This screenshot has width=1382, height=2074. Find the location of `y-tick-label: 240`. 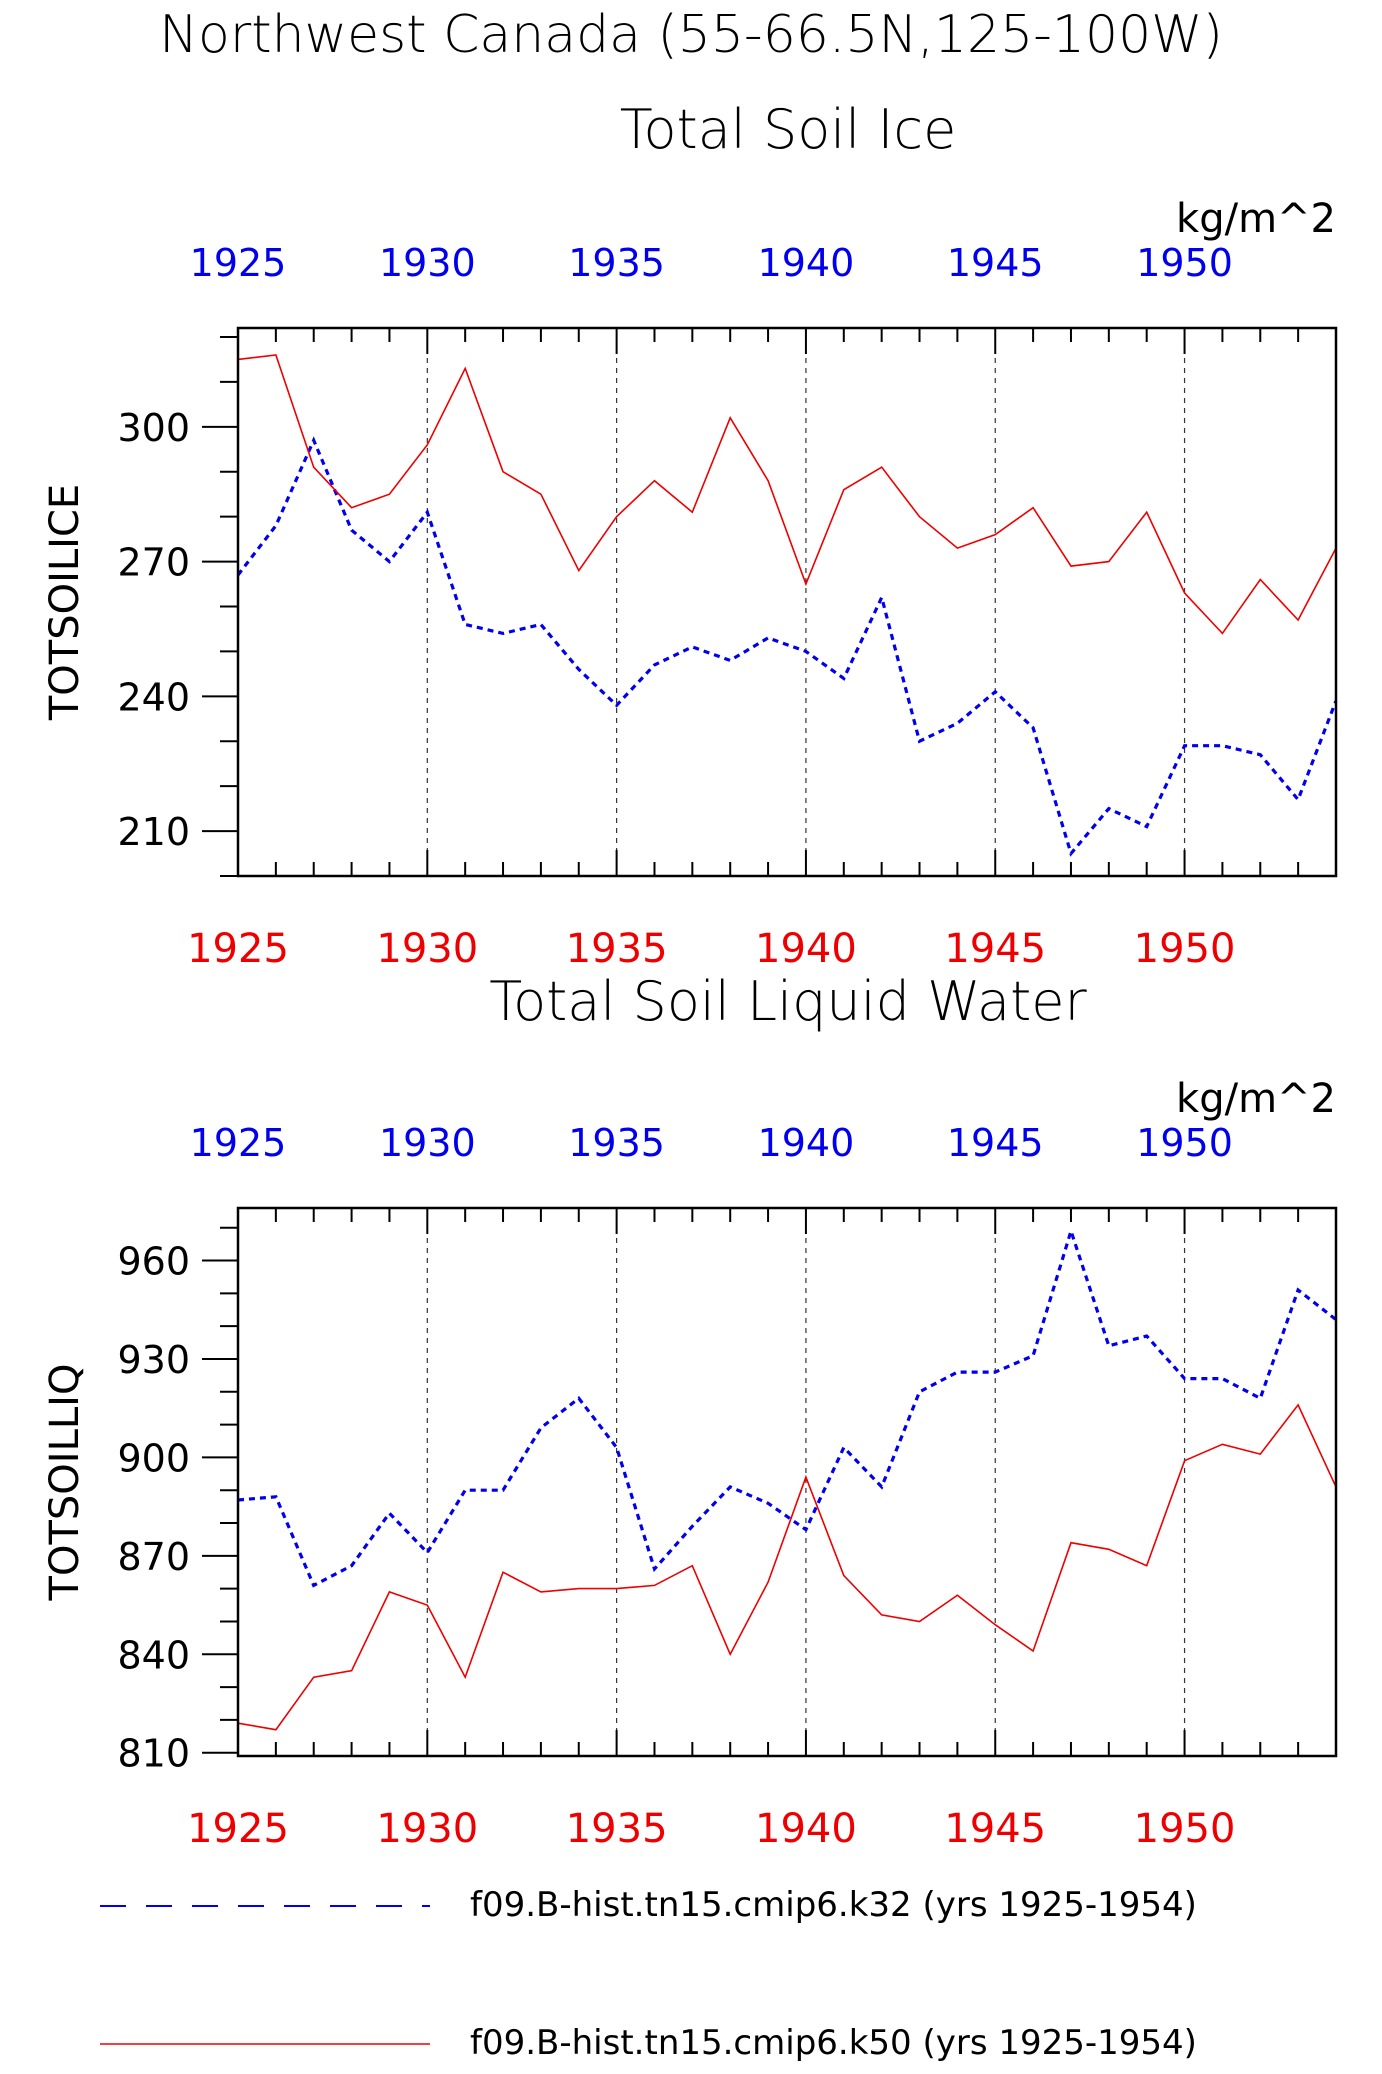

y-tick-label: 240 is located at coordinates (153, 697).